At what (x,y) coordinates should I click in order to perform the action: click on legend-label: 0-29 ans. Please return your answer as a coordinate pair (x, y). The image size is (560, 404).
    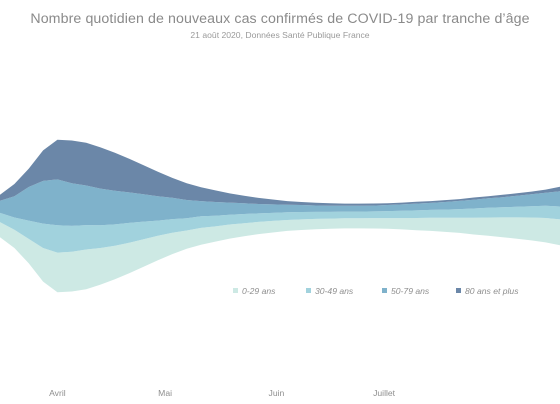
    Looking at the image, I should click on (259, 291).